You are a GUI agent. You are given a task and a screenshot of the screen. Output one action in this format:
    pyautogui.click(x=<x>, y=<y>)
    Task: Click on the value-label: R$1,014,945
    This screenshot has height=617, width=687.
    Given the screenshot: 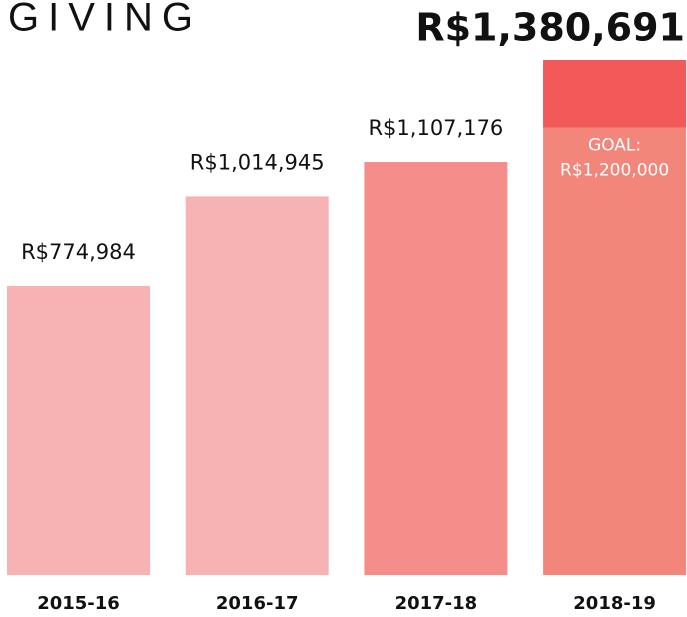 What is the action you would take?
    pyautogui.click(x=257, y=162)
    